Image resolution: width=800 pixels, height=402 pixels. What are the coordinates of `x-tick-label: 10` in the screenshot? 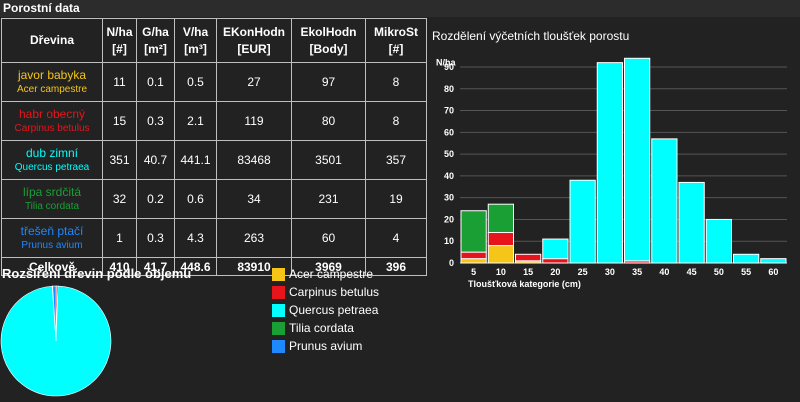 It's located at (501, 272).